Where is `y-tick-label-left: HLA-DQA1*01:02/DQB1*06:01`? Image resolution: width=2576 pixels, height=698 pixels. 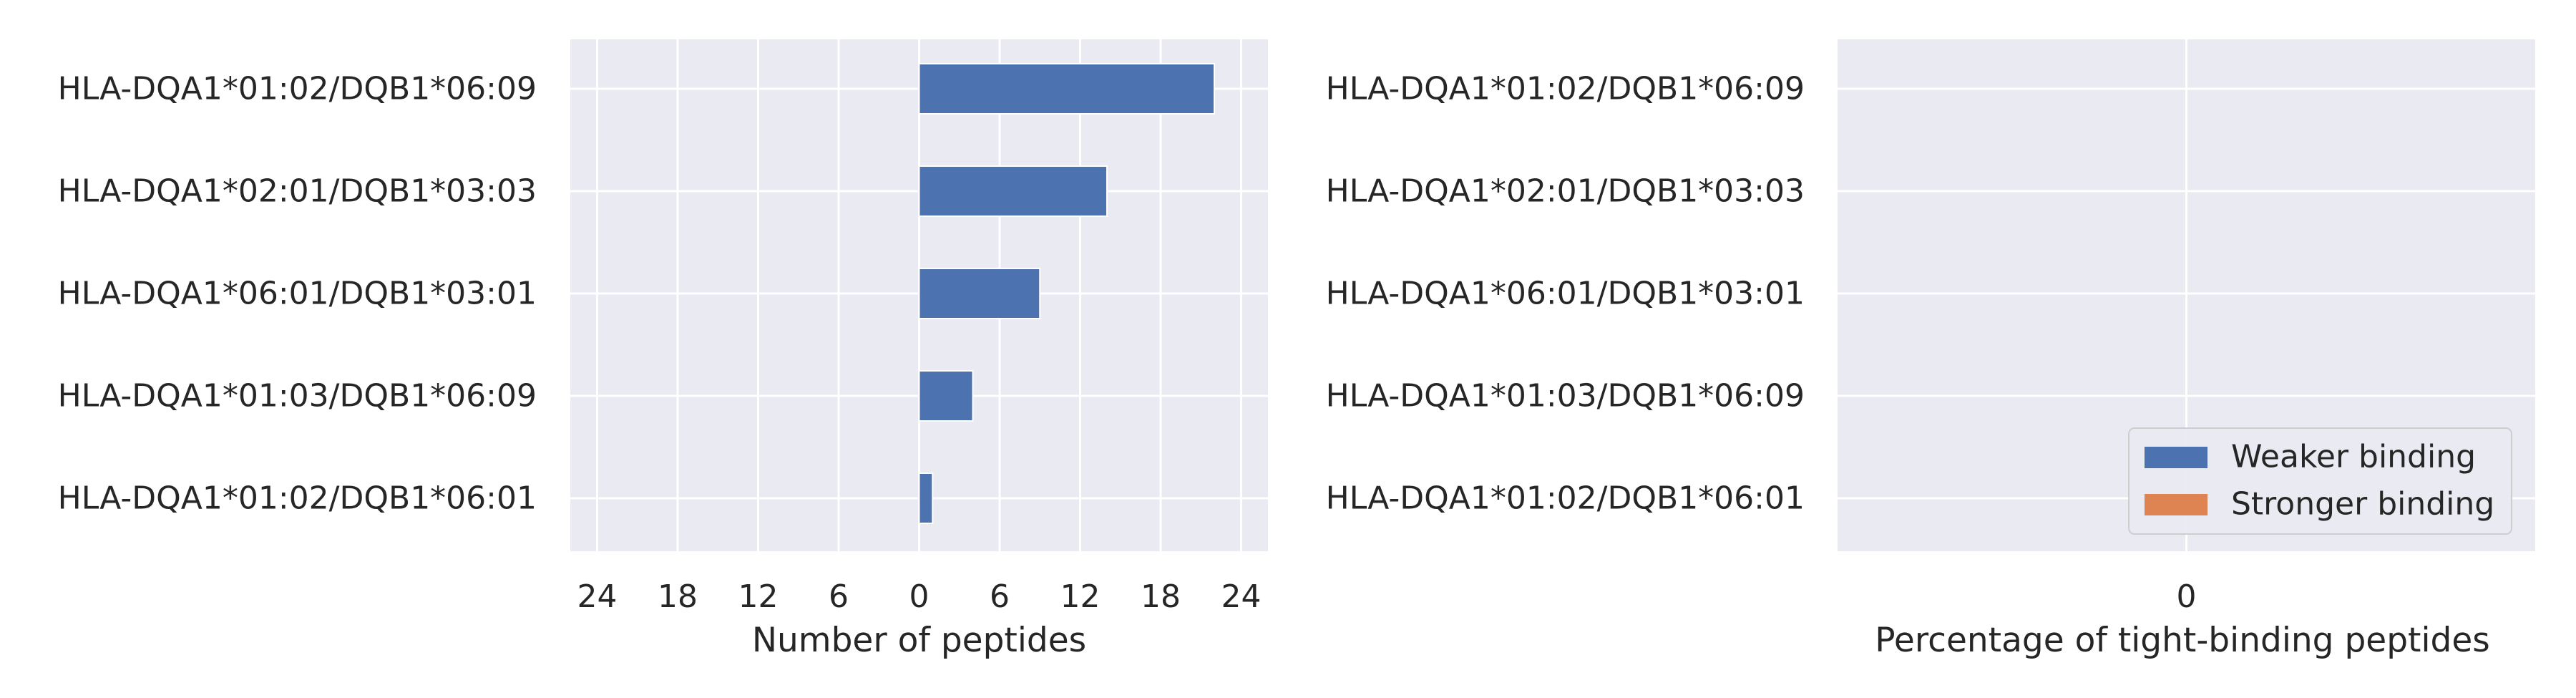
y-tick-label-left: HLA-DQA1*01:02/DQB1*06:01 is located at coordinates (297, 498).